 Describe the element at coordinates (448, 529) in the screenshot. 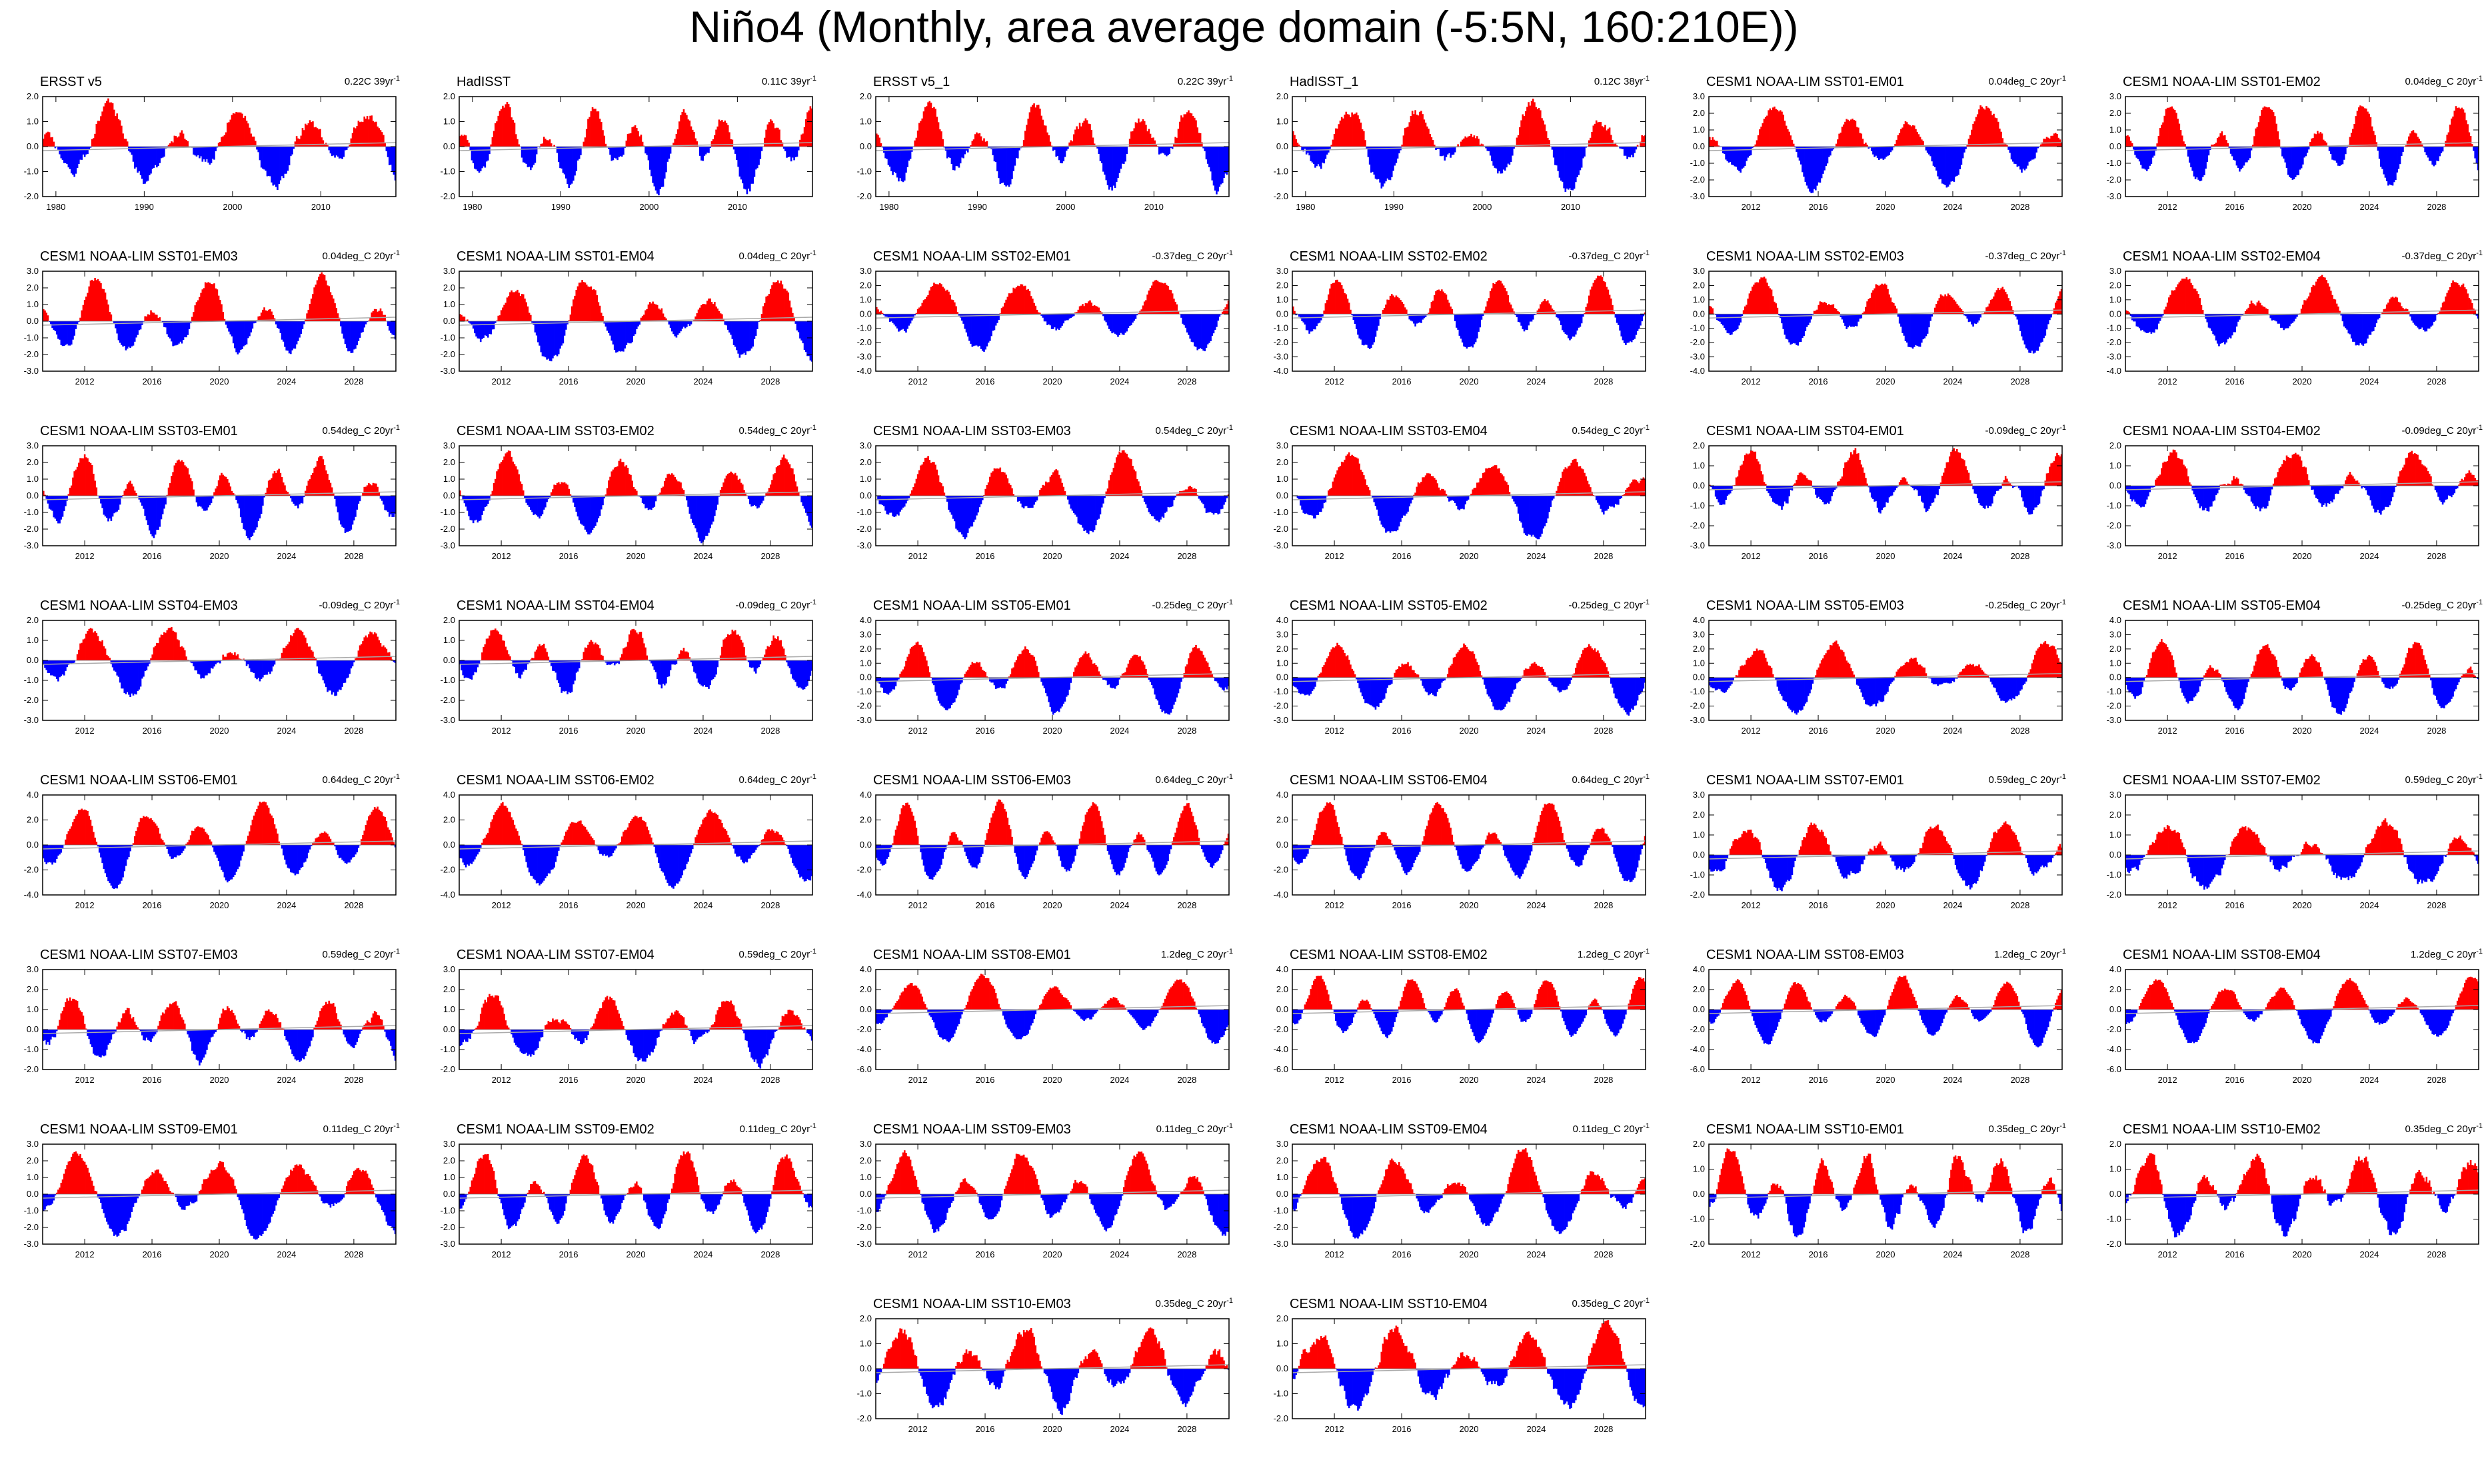

I see `y-tick-label: -2.0` at that location.